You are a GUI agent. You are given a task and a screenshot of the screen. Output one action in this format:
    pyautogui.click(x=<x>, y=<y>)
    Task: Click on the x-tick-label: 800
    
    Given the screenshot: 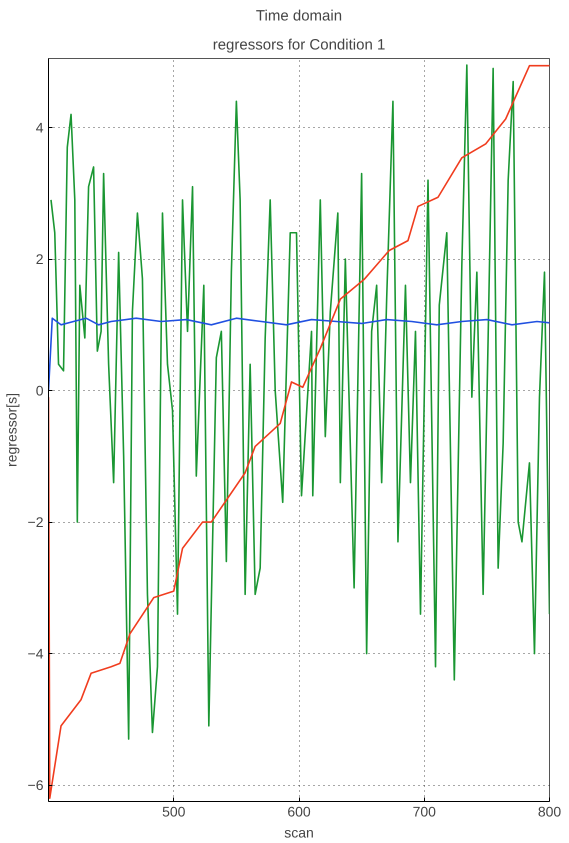 What is the action you would take?
    pyautogui.click(x=550, y=812)
    